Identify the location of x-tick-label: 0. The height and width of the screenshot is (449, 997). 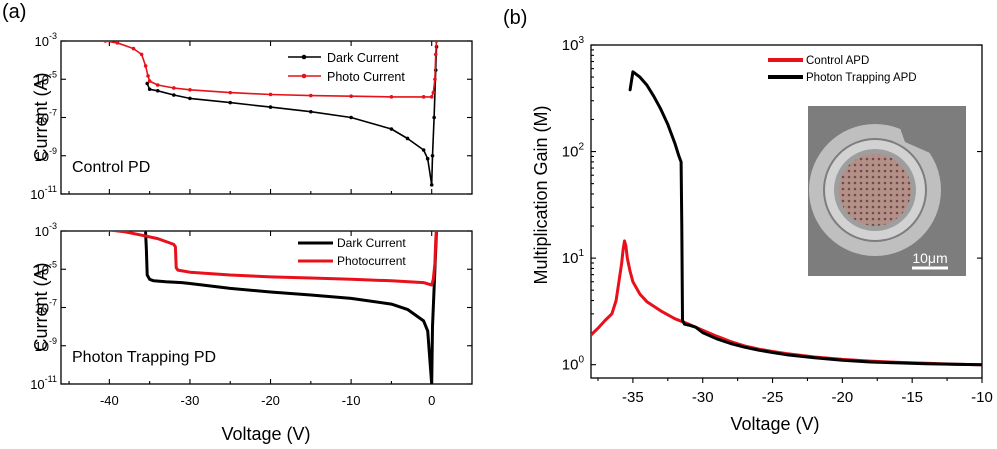
(431, 400).